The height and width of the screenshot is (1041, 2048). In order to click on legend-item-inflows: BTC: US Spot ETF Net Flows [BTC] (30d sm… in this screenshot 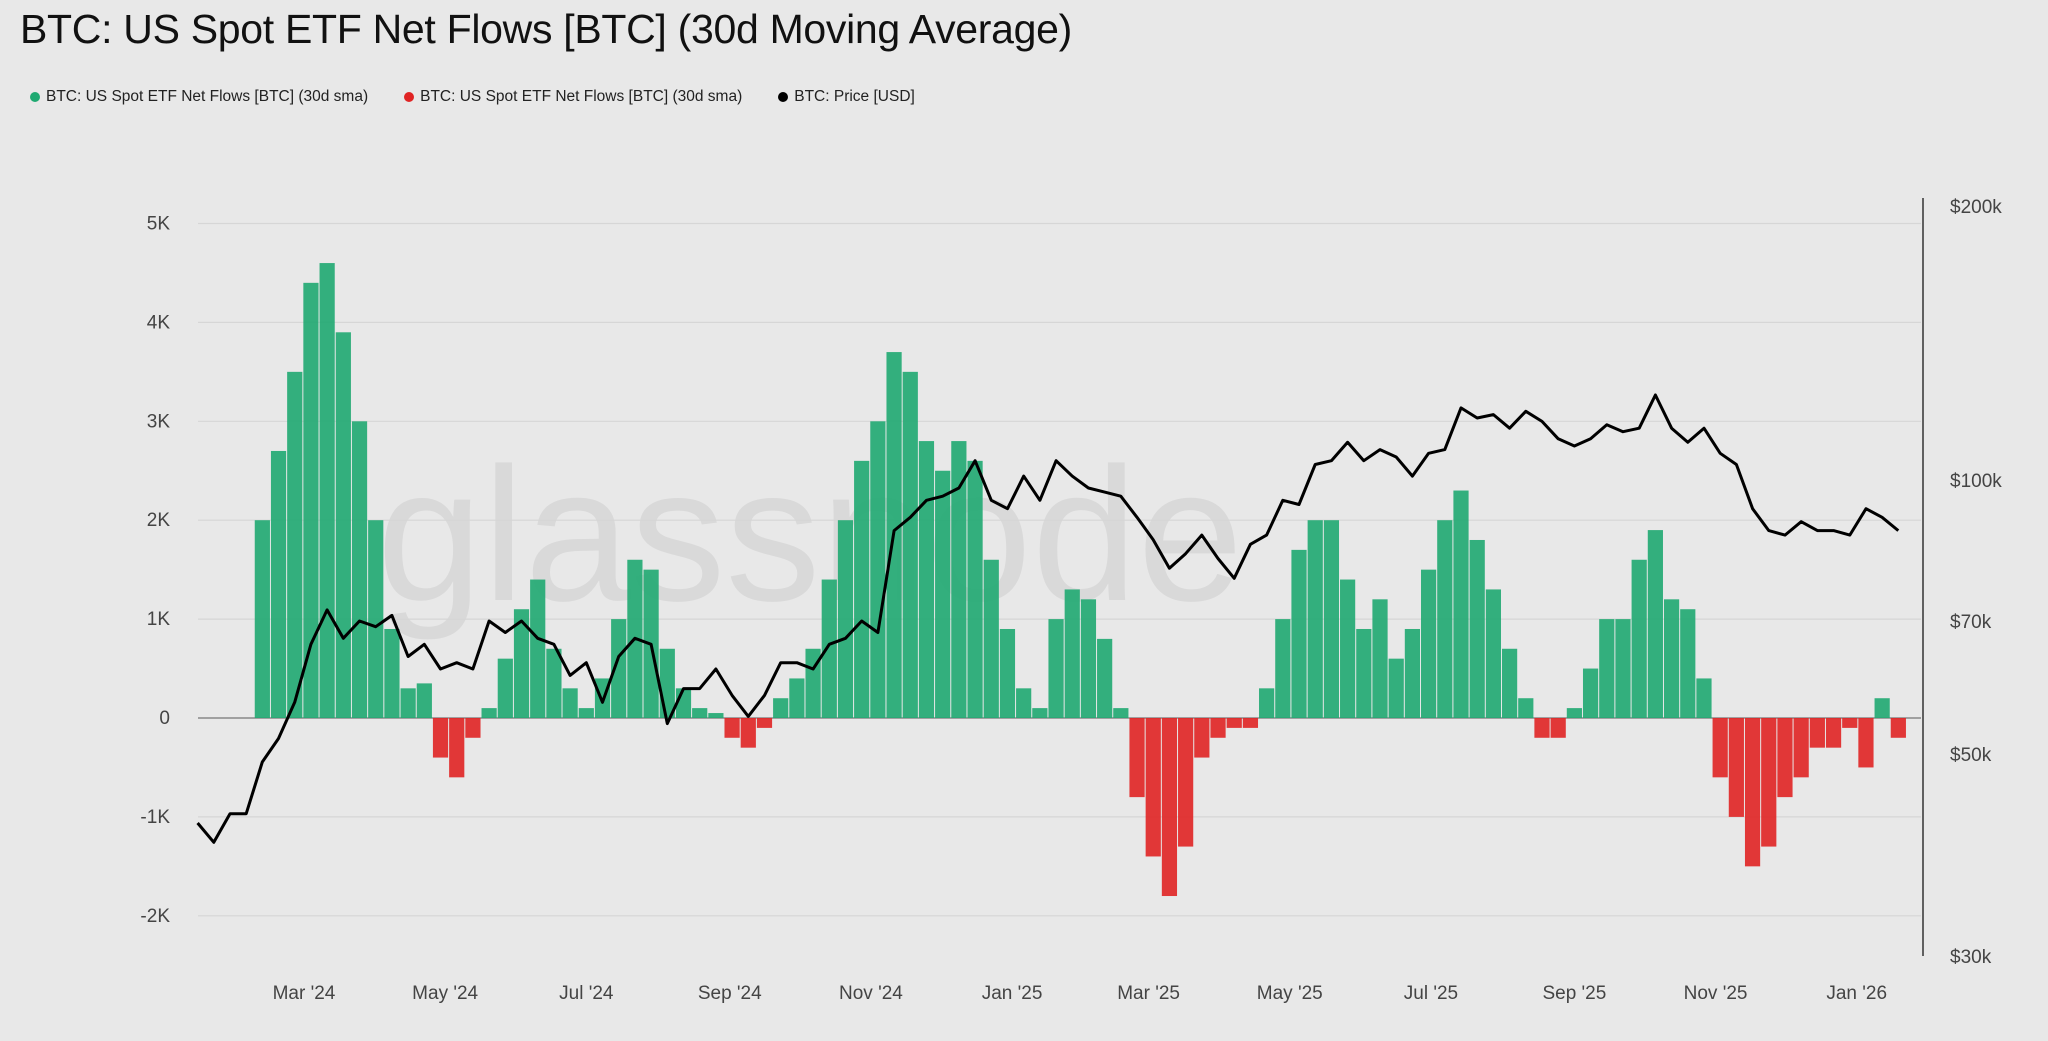, I will do `click(199, 97)`.